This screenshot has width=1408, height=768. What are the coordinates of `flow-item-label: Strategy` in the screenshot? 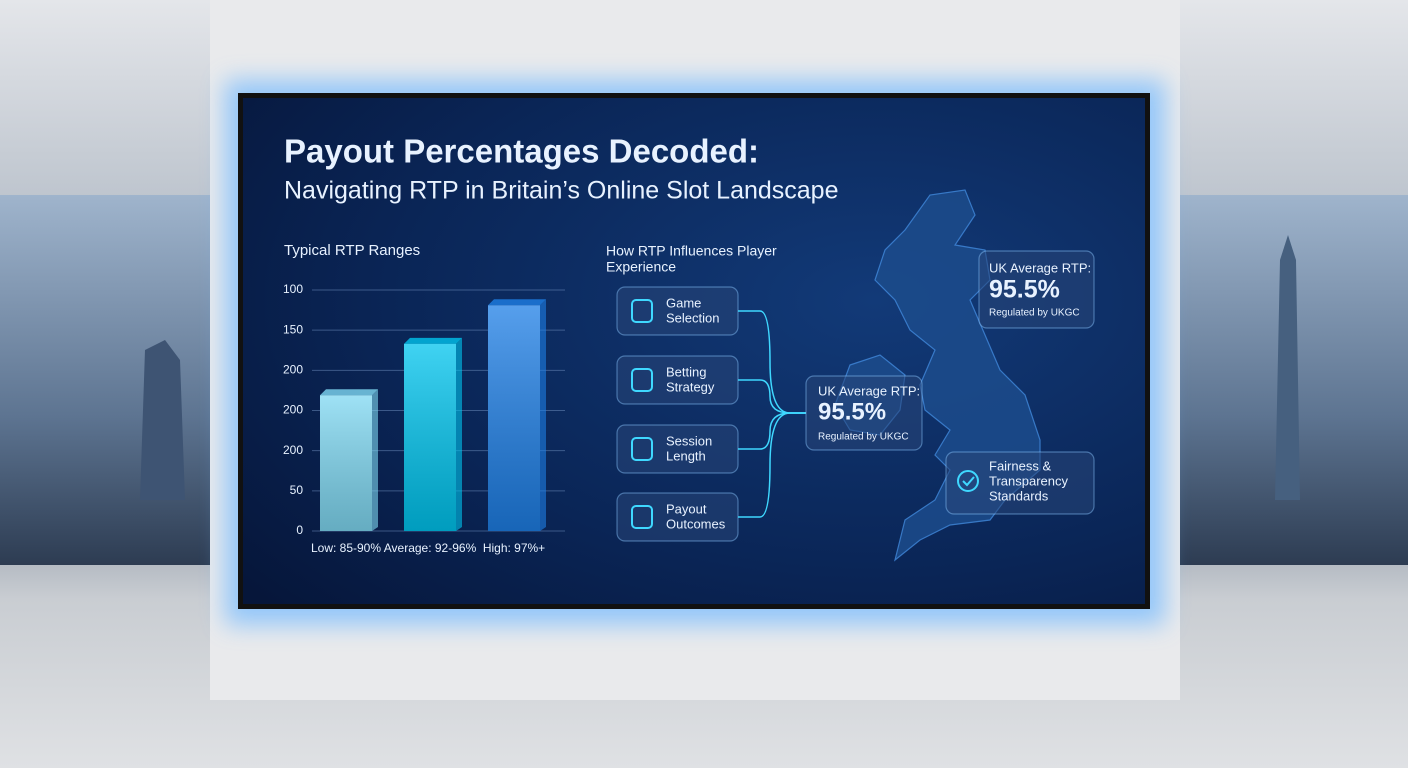 It's located at (690, 386).